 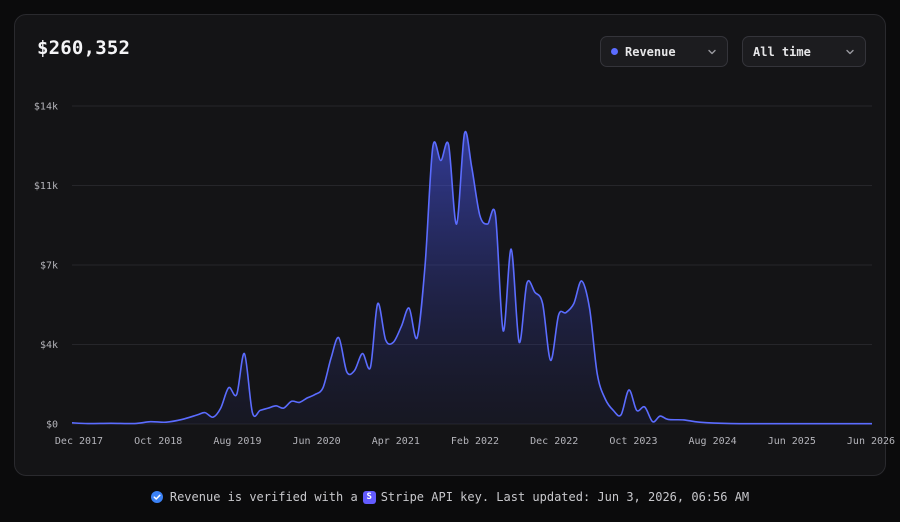 I want to click on total-revenue: $260,352, so click(x=84, y=48).